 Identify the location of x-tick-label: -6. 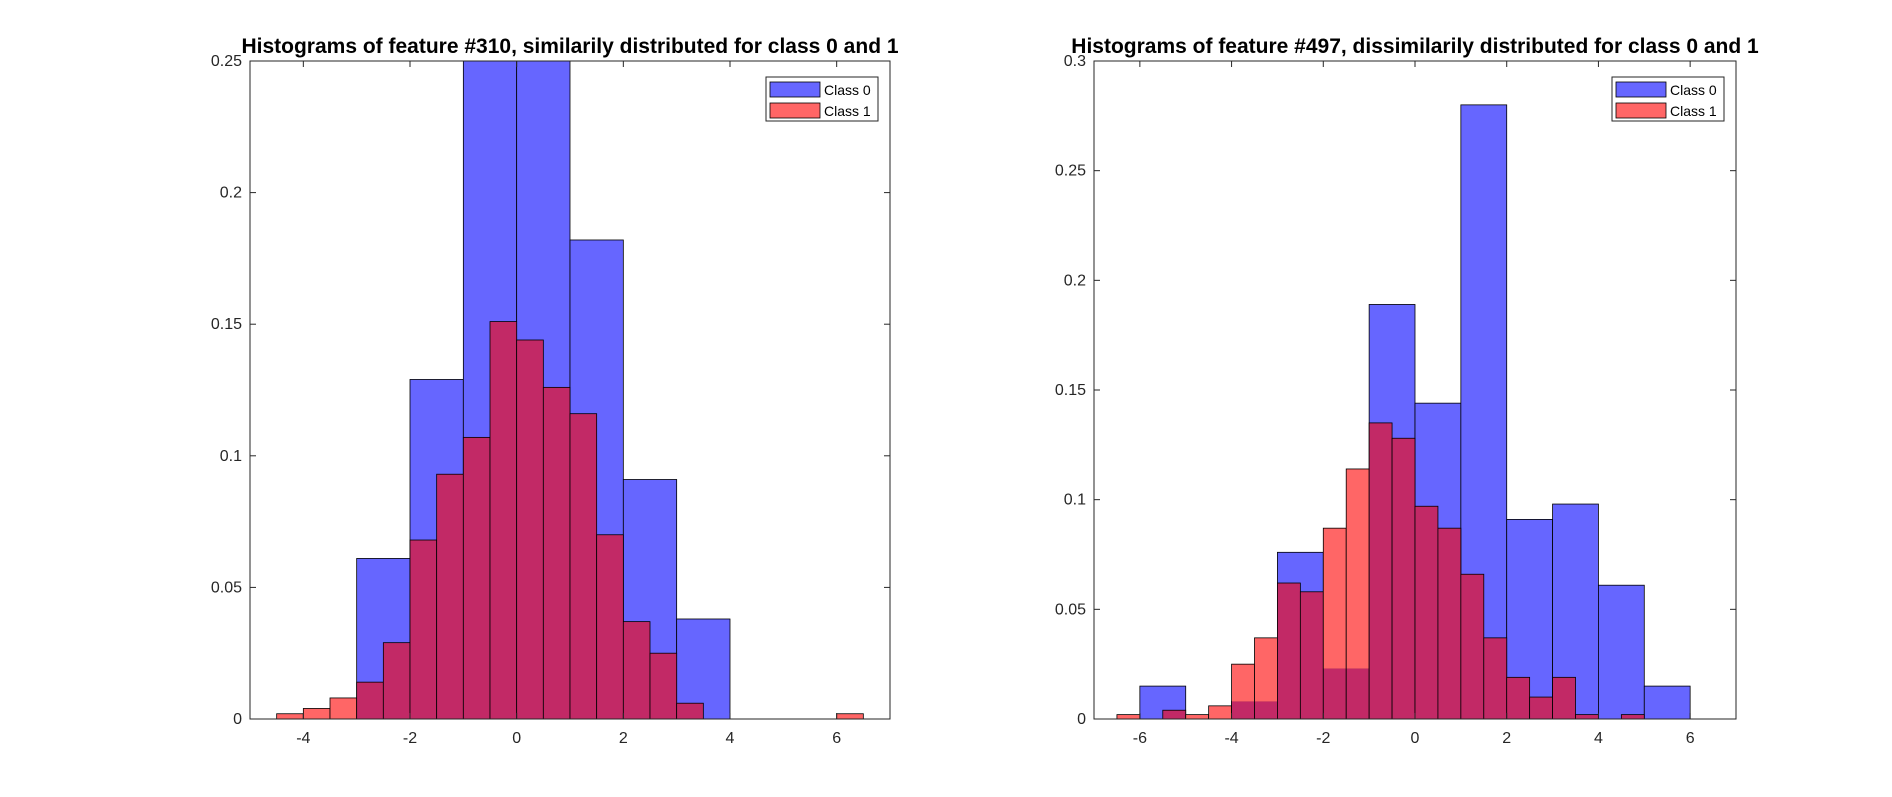
(1140, 738).